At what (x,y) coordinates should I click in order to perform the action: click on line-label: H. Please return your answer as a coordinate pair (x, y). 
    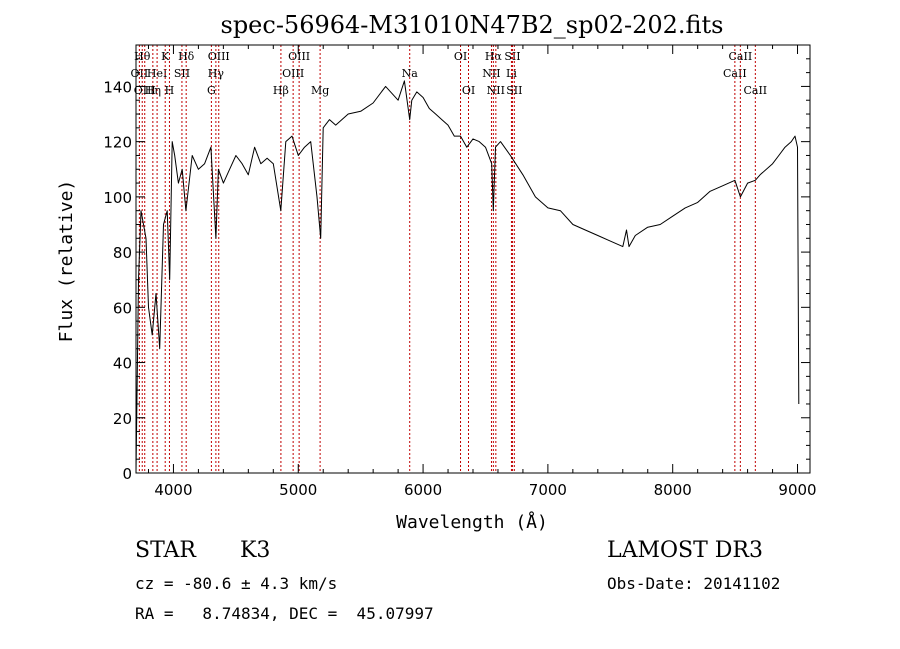
    Looking at the image, I should click on (170, 90).